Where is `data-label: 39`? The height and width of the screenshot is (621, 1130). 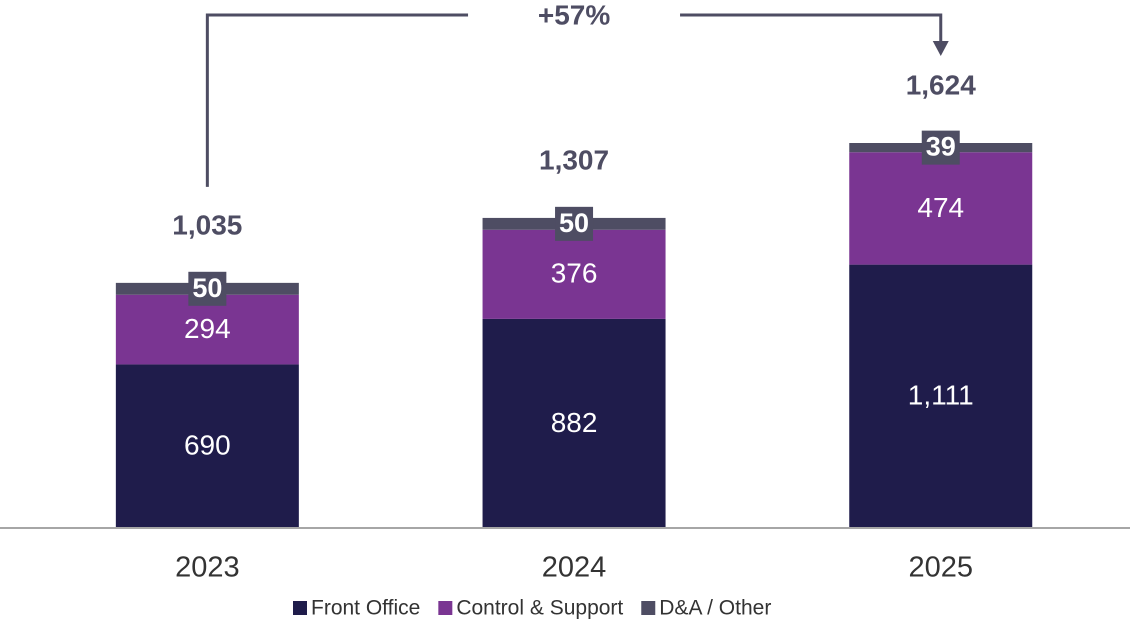 data-label: 39 is located at coordinates (941, 147).